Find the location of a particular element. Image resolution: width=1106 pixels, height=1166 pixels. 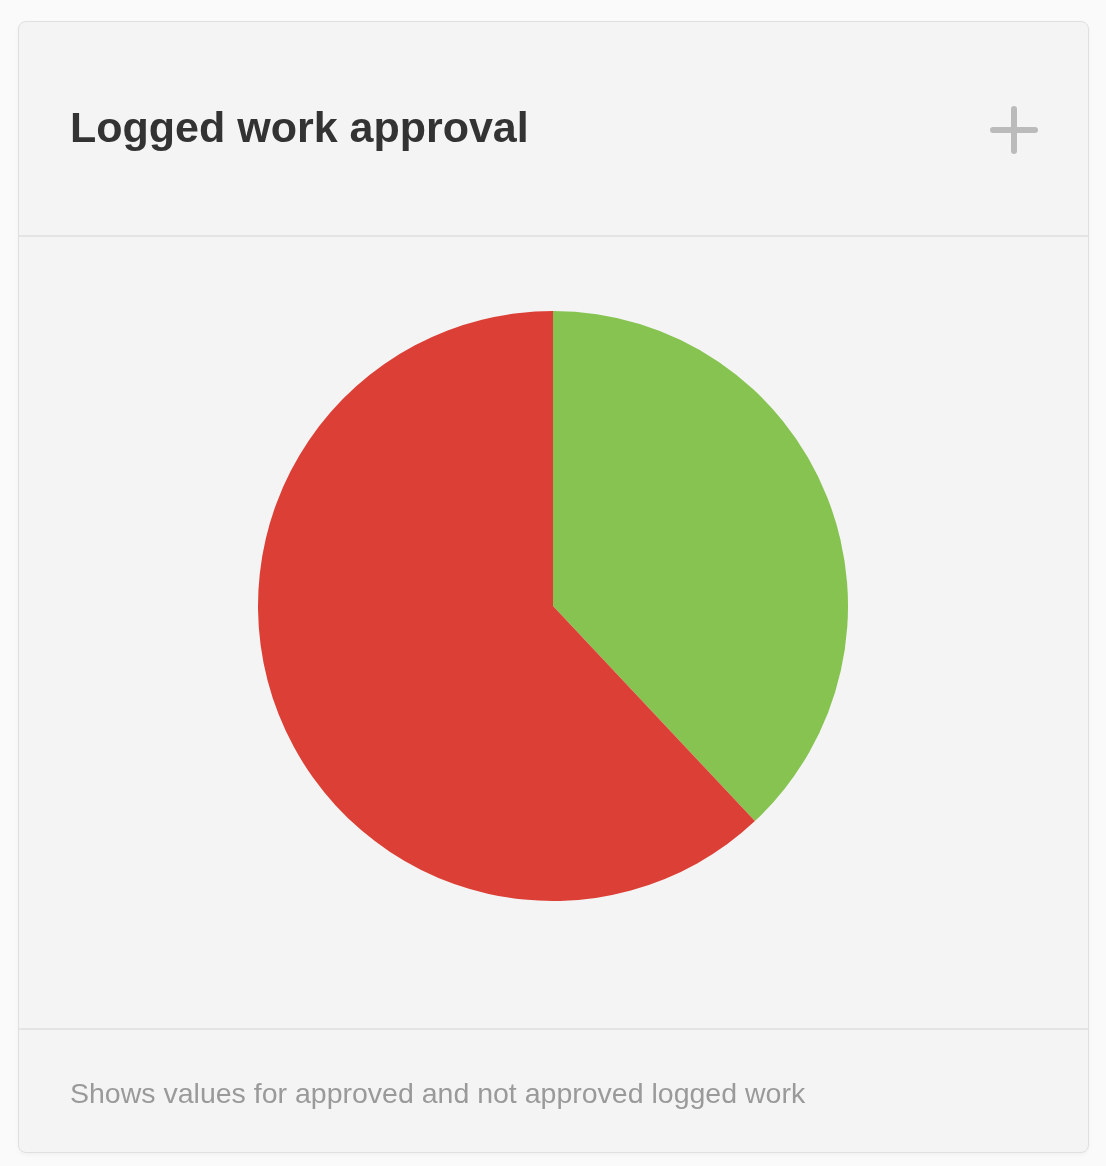

chart-title: Logged work approval is located at coordinates (299, 127).